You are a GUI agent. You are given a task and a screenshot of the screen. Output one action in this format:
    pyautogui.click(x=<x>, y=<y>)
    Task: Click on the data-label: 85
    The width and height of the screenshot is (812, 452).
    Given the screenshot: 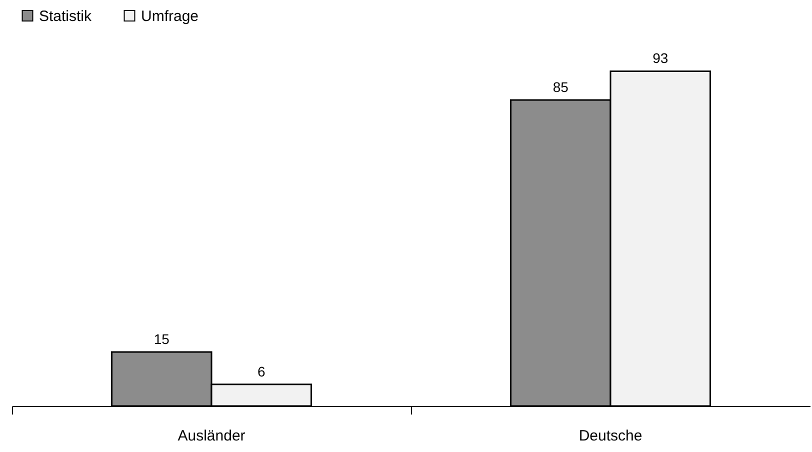 What is the action you would take?
    pyautogui.click(x=560, y=87)
    